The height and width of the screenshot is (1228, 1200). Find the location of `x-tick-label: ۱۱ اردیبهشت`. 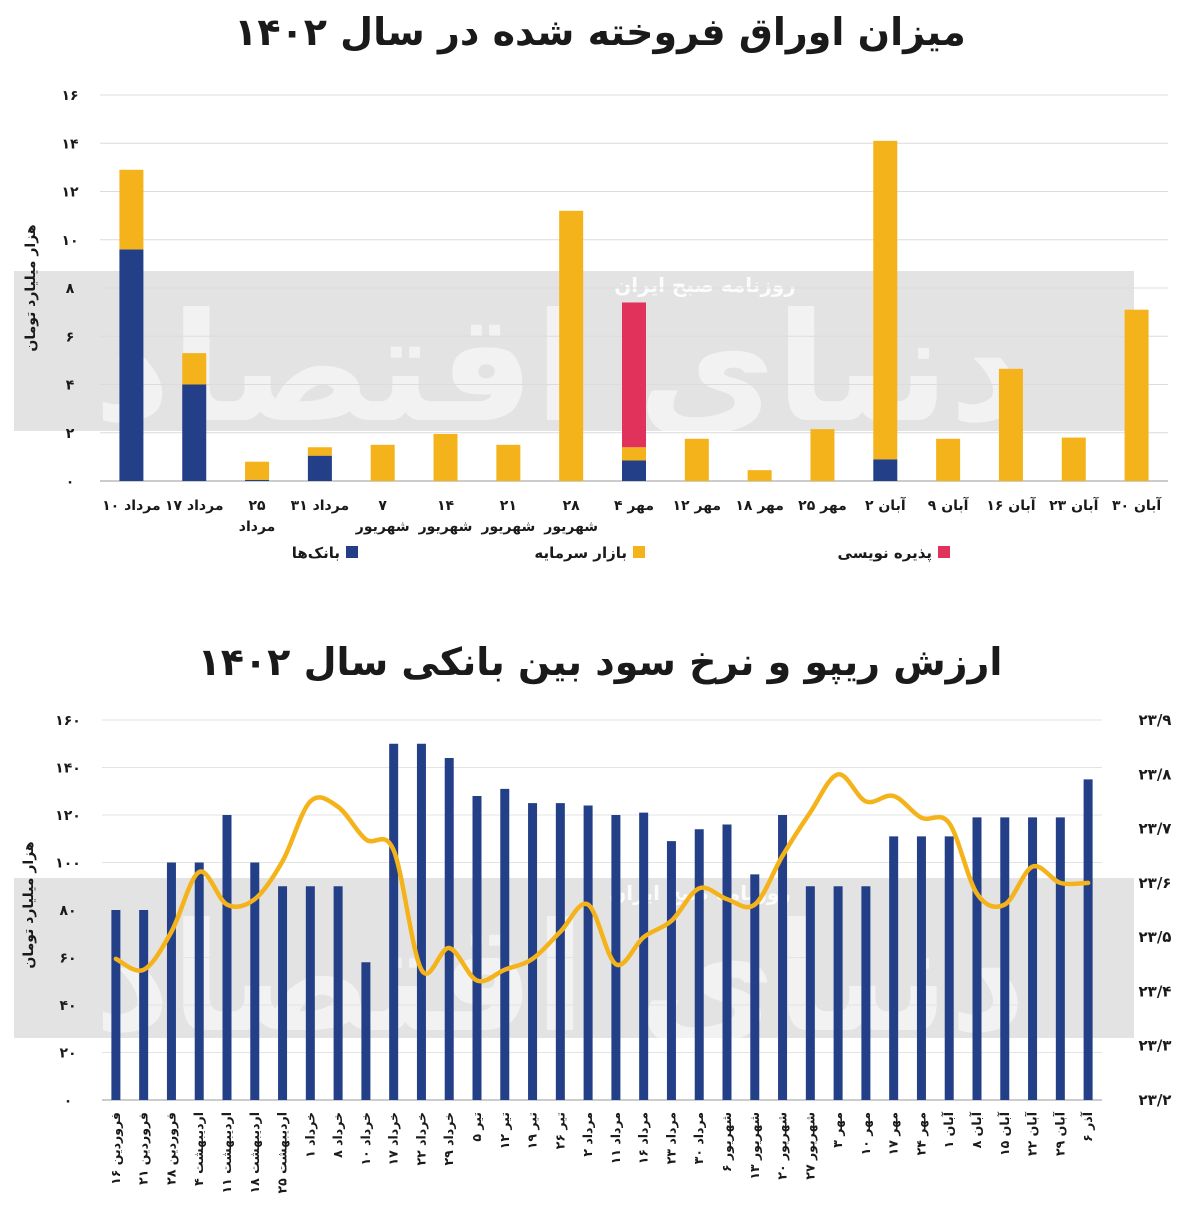

x-tick-label: ۱۱ اردیبهشت is located at coordinates (226, 1153).